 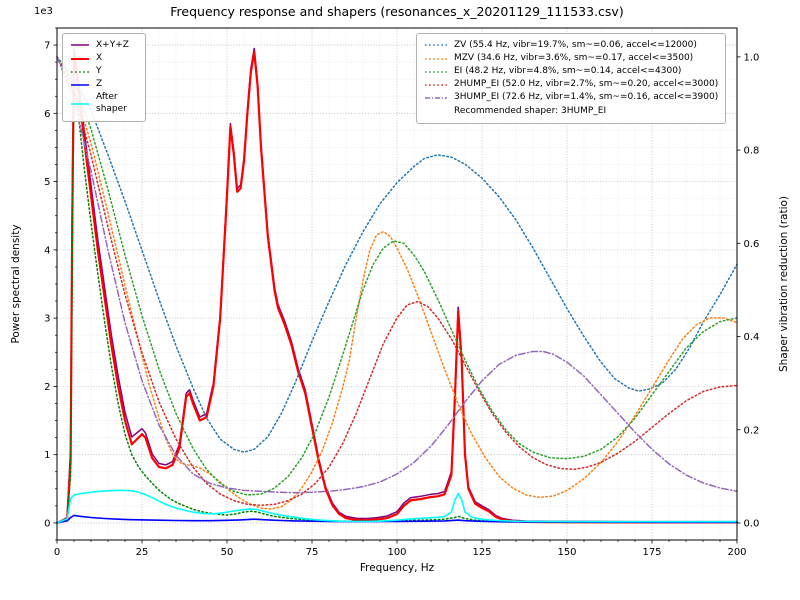 What do you see at coordinates (104, 59) in the screenshot?
I see `legend-item-X: X` at bounding box center [104, 59].